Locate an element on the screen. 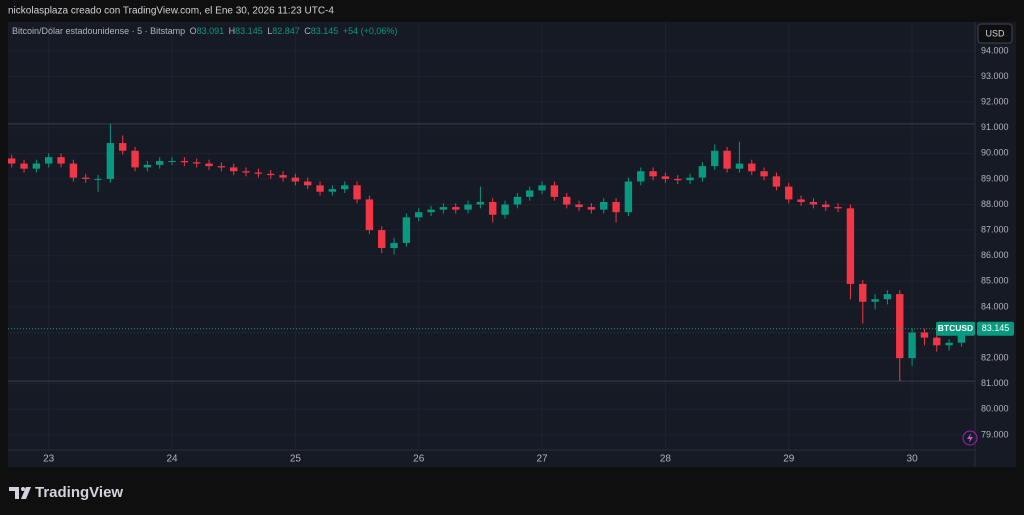 This screenshot has width=1024, height=515. y-tick-label: 92.000 is located at coordinates (995, 101).